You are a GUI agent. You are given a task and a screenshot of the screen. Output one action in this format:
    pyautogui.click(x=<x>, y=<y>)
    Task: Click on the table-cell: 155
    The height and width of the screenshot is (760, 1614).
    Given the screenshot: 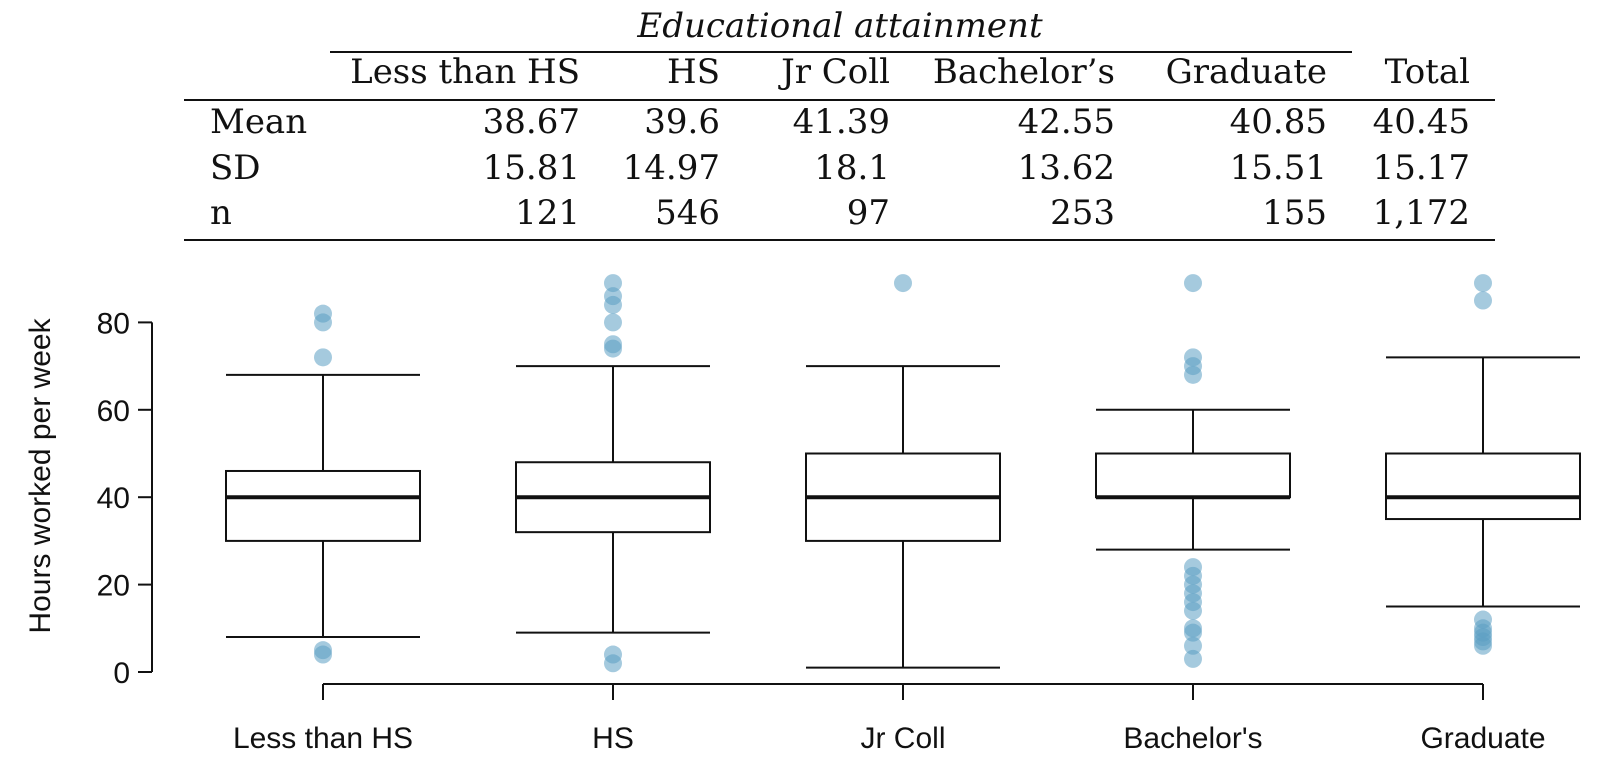 What is the action you would take?
    pyautogui.click(x=1294, y=213)
    